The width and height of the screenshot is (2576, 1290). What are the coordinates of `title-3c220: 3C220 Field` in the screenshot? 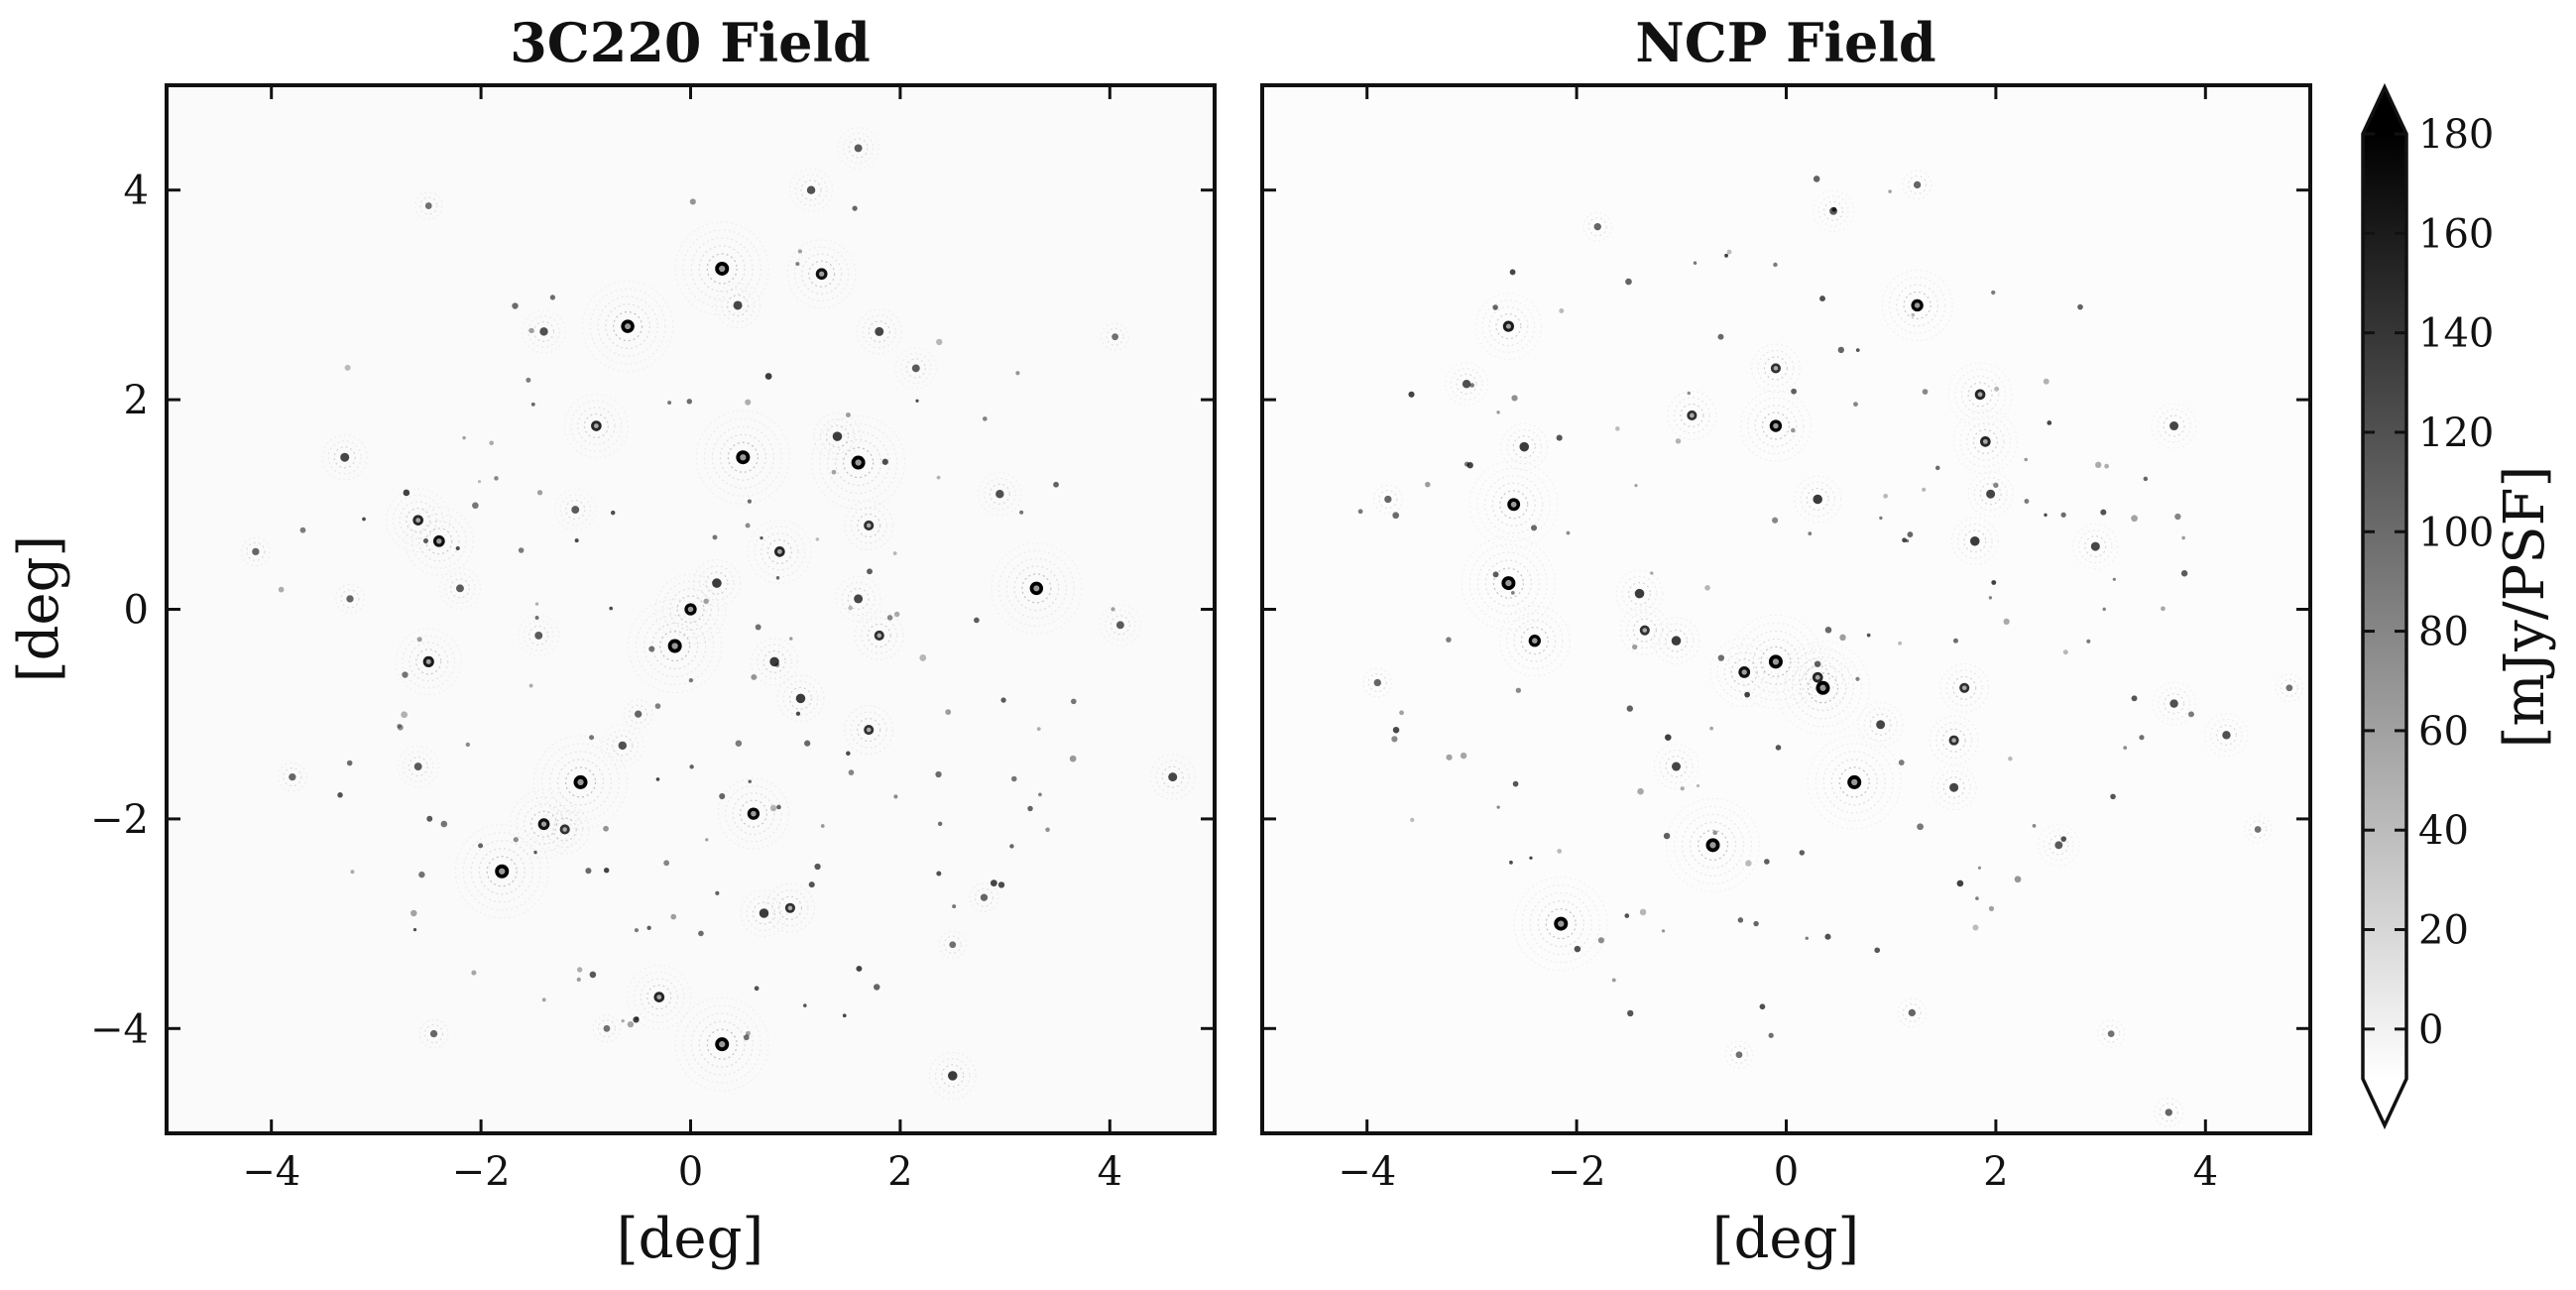 It's located at (690, 43).